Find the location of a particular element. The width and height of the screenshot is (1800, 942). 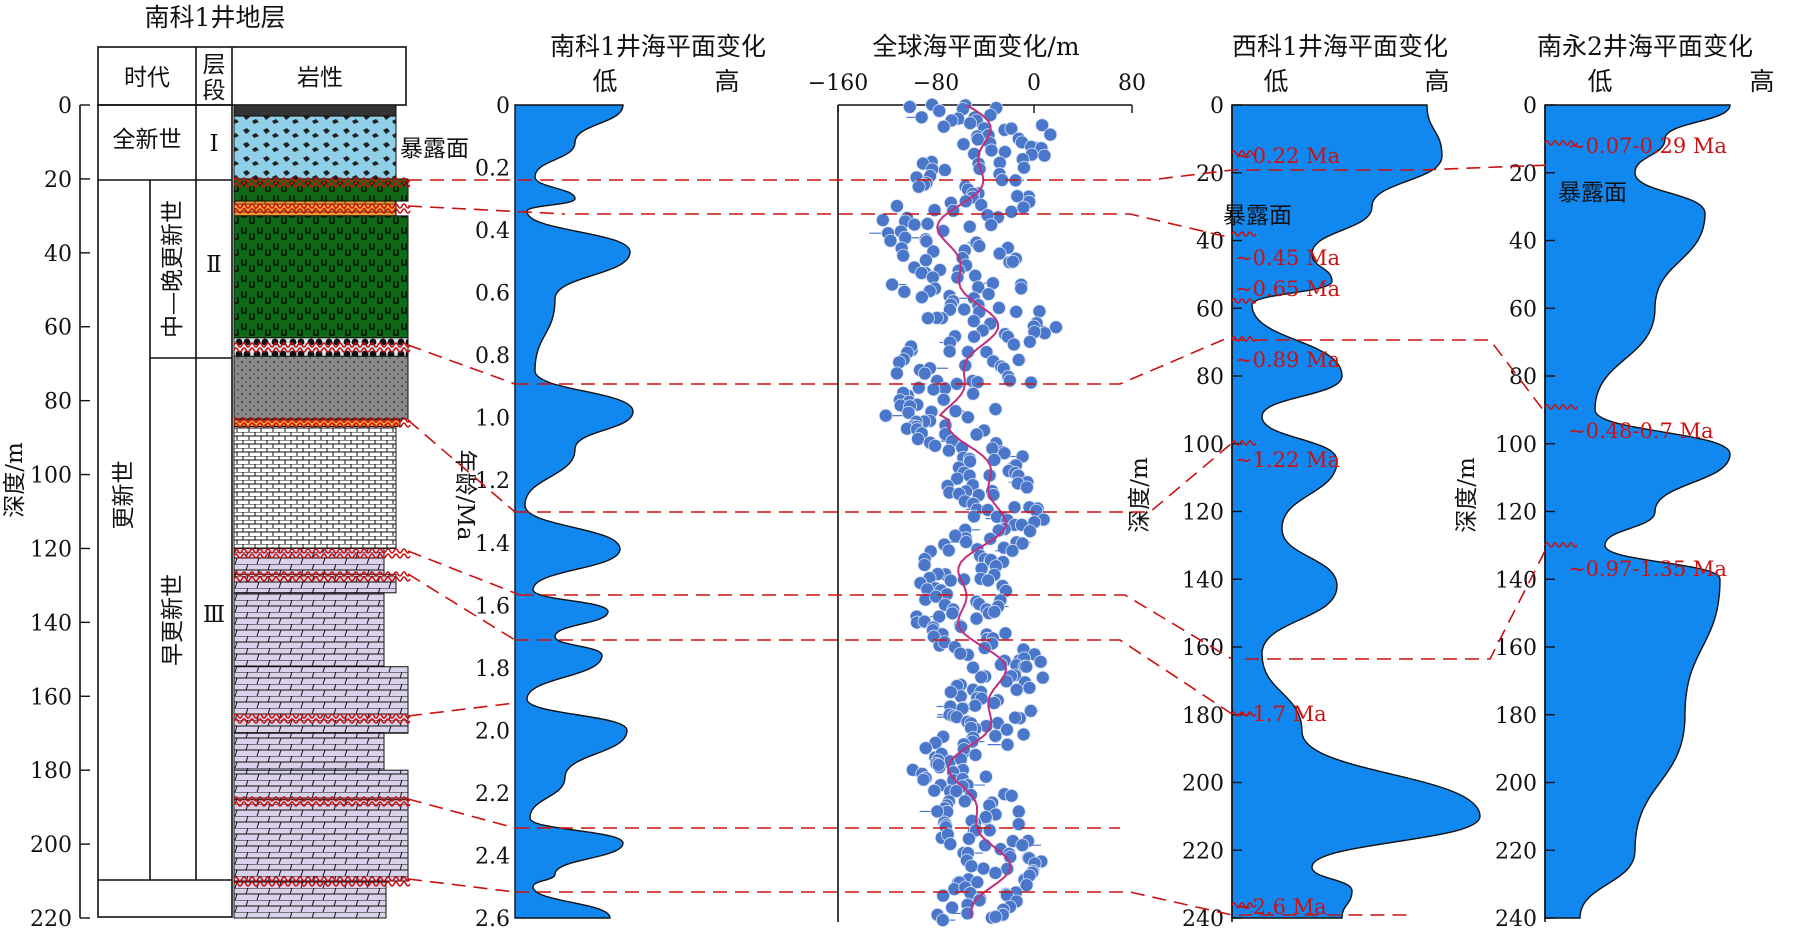

column-tick-label: 220 is located at coordinates (51, 919).